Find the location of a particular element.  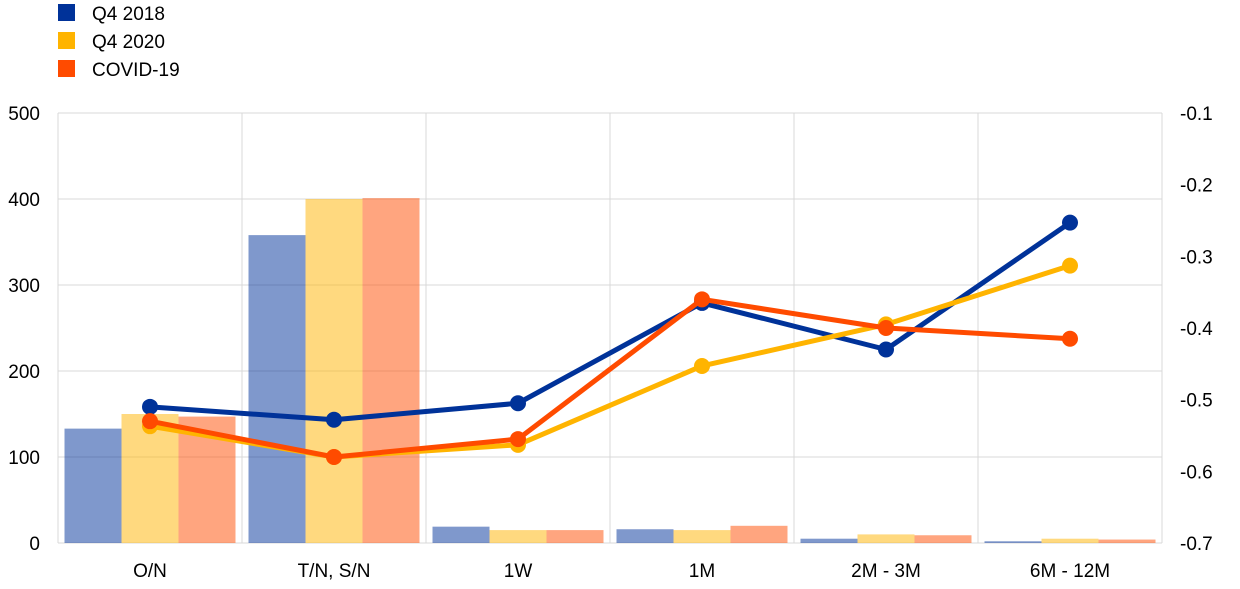

legend: Q4 2018 Q4 2020 COVID-19 is located at coordinates (119, 42).